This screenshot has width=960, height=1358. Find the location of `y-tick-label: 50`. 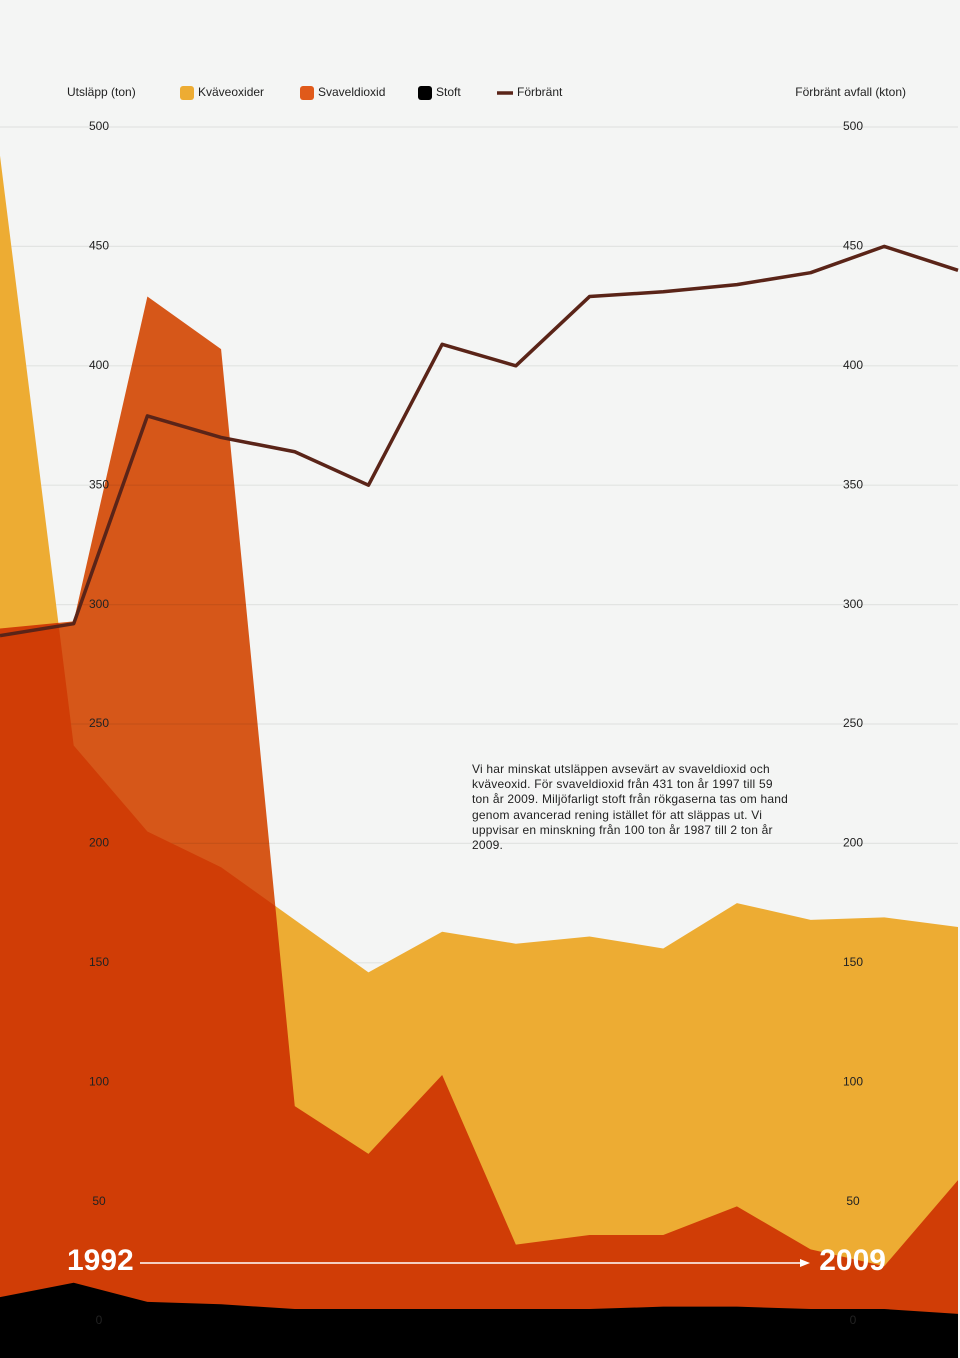

y-tick-label: 50 is located at coordinates (99, 1201).